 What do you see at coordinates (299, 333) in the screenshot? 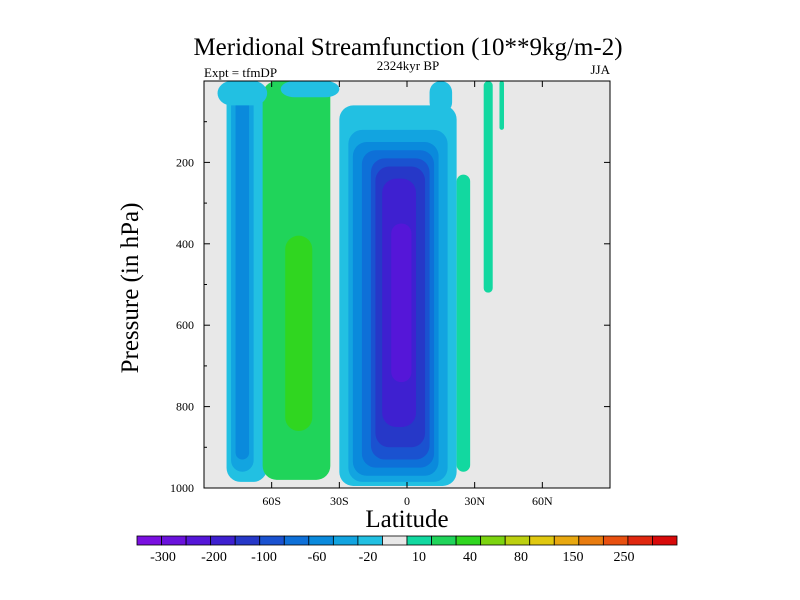
I see `contour-mid-positive-core` at bounding box center [299, 333].